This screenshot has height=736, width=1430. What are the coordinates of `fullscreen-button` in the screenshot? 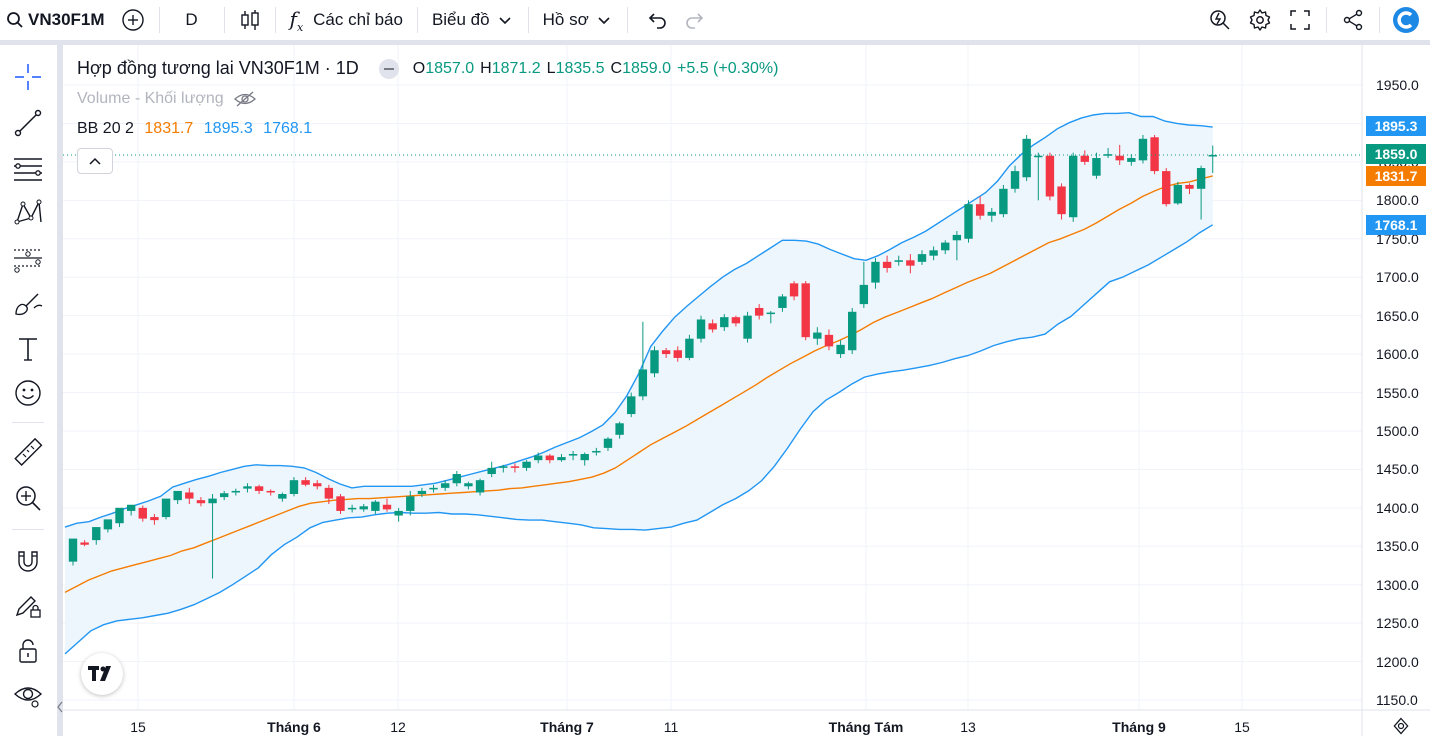 It's located at (1300, 20).